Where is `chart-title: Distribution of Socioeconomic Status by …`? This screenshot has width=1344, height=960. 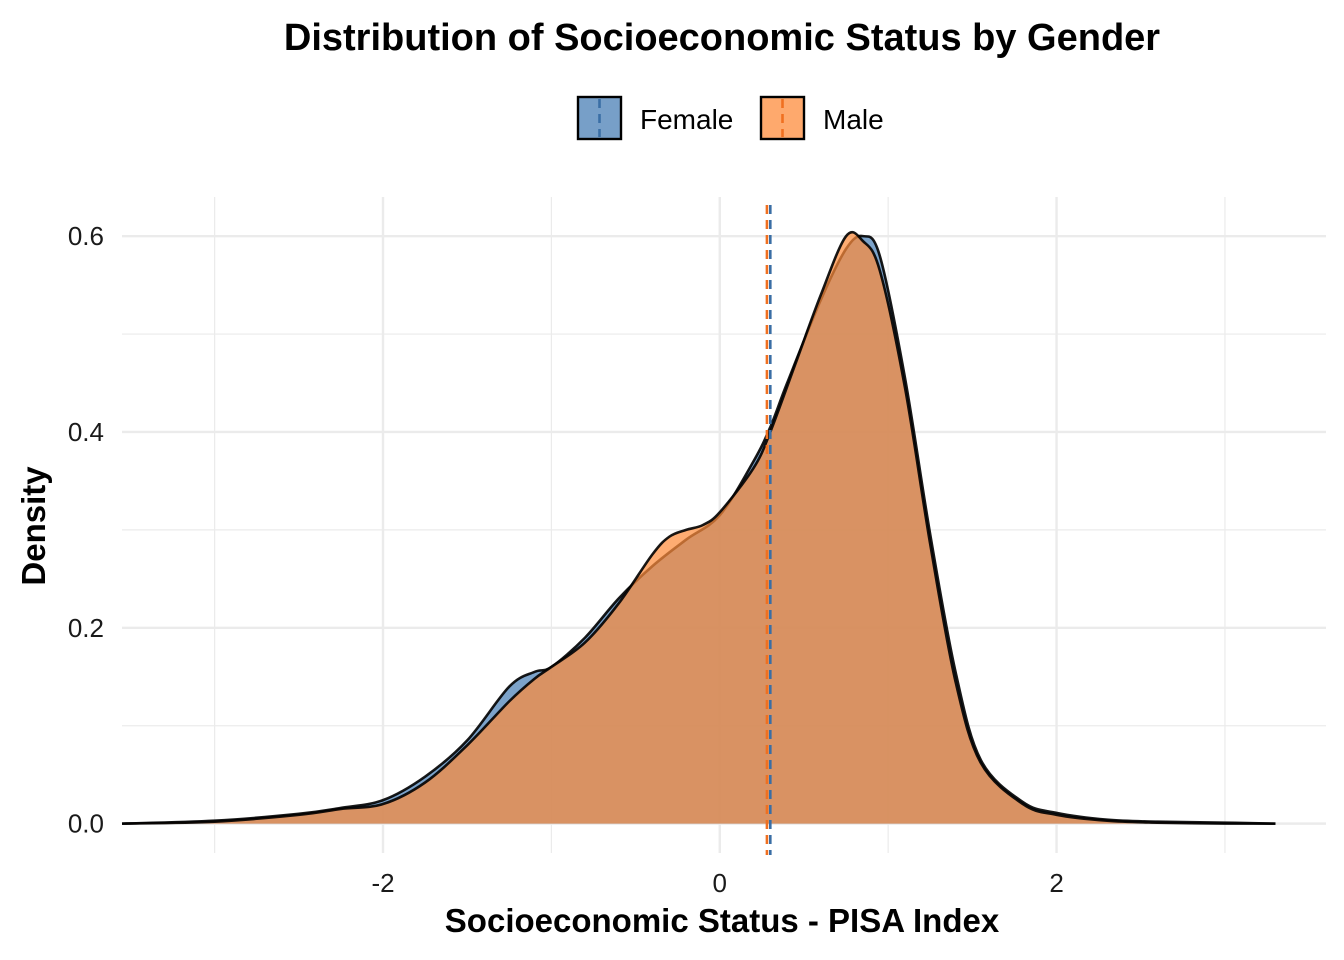 chart-title: Distribution of Socioeconomic Status by … is located at coordinates (722, 38).